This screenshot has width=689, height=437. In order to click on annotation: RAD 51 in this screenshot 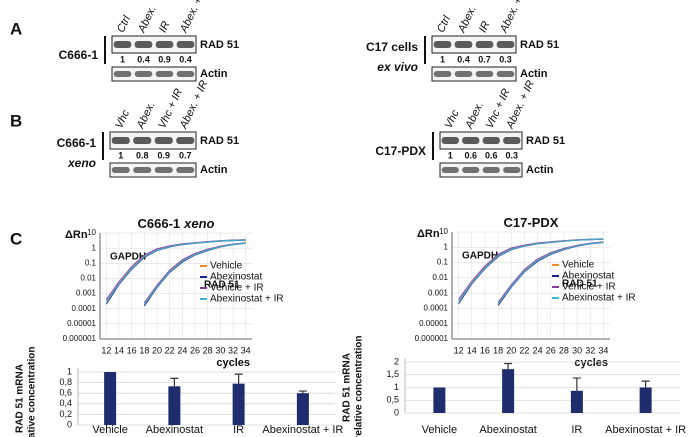, I will do `click(580, 284)`.